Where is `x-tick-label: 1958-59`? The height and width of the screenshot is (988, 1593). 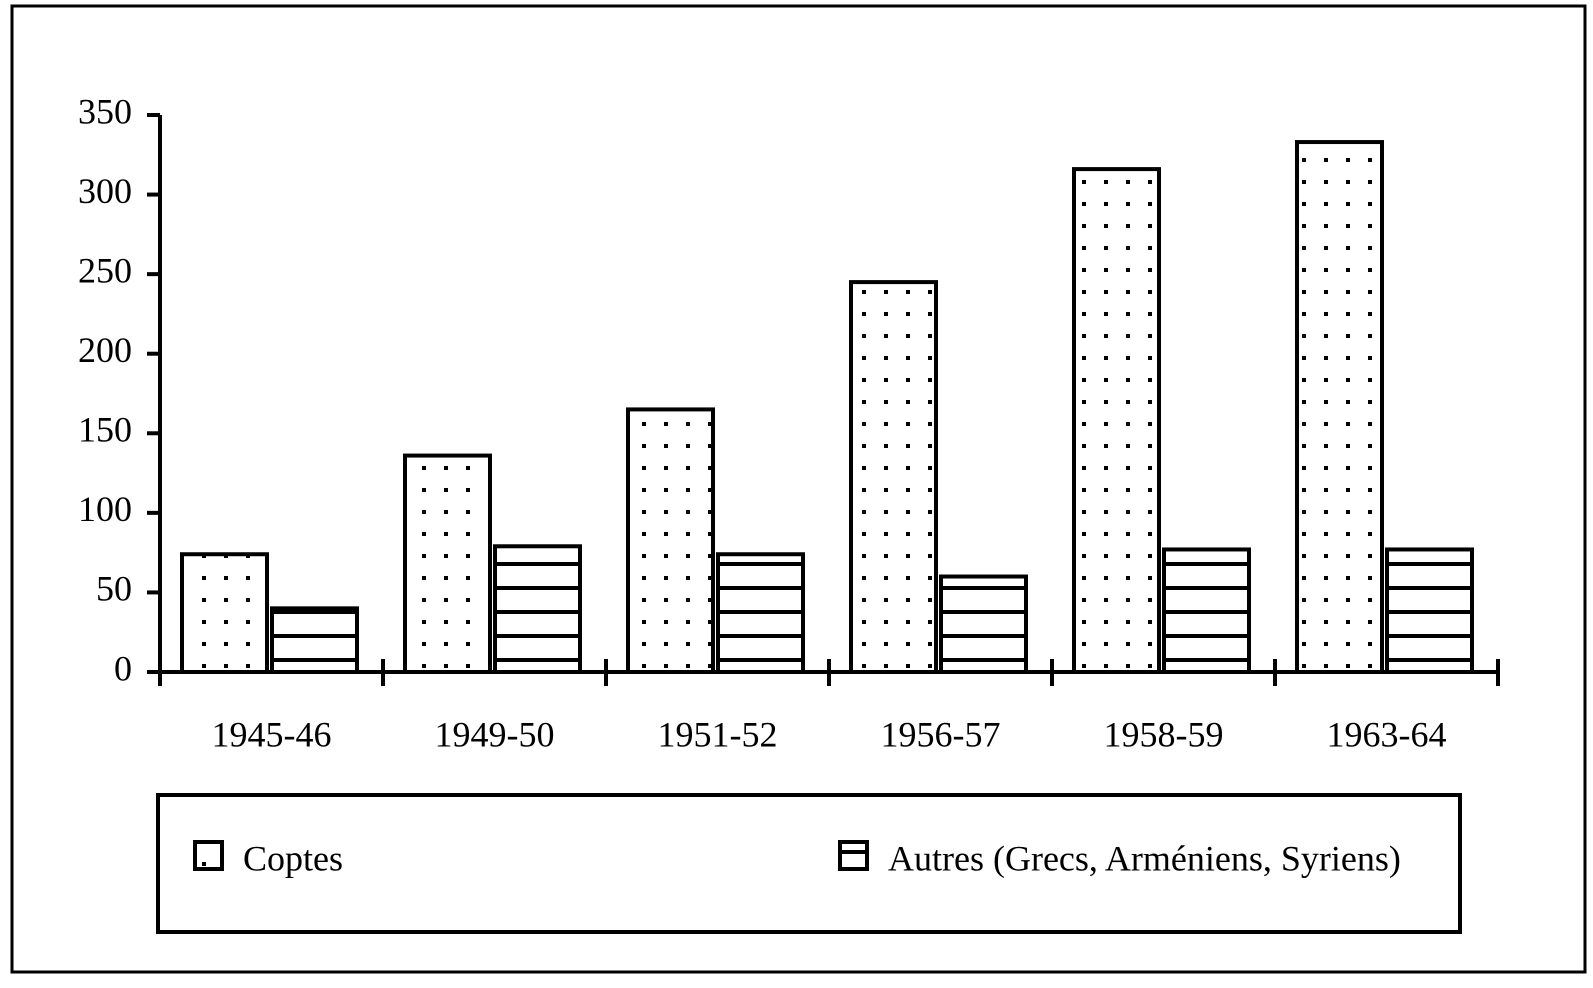
x-tick-label: 1958-59 is located at coordinates (1164, 734).